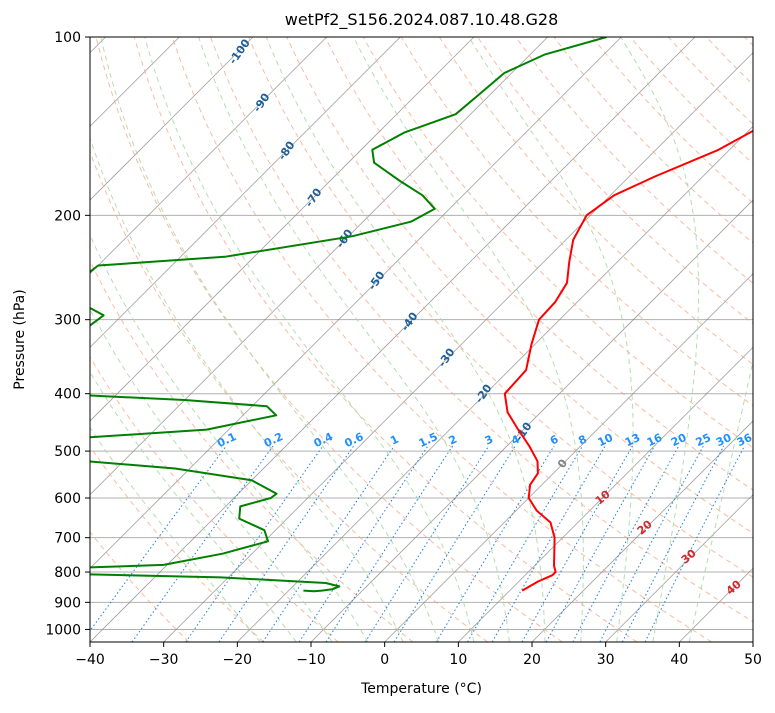 The image size is (775, 713). What do you see at coordinates (679, 660) in the screenshot?
I see `x-tick-label: 40` at bounding box center [679, 660].